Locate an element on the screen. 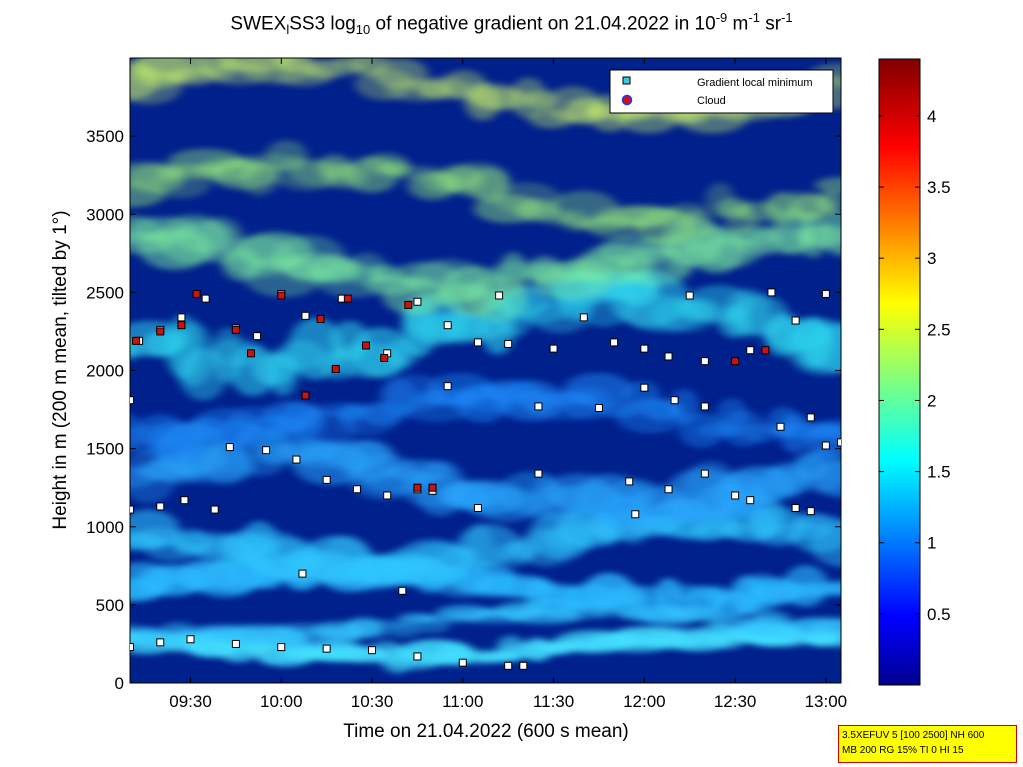 The width and height of the screenshot is (1023, 767). y-tick-label: 3500 is located at coordinates (105, 136).